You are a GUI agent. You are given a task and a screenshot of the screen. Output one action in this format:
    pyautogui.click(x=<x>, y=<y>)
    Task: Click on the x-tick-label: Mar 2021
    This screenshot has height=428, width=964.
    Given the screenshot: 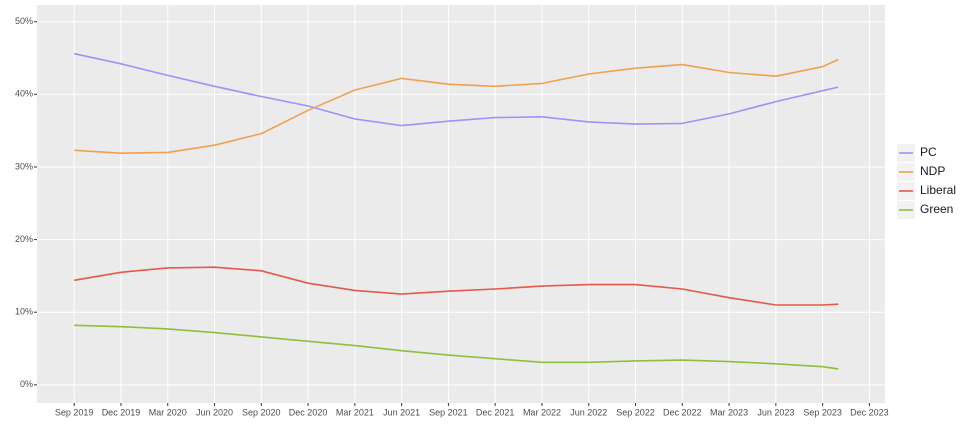 What is the action you would take?
    pyautogui.click(x=355, y=412)
    